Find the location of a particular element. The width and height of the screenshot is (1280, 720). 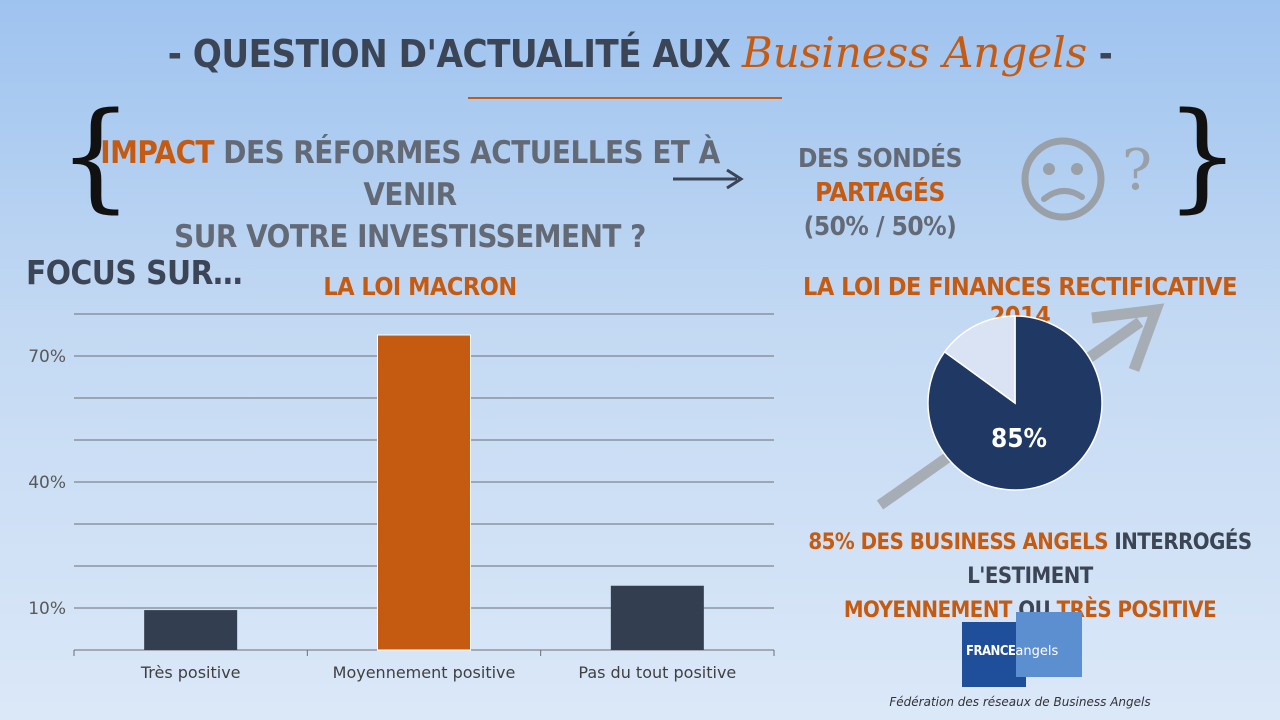

question-line2: SUR VOTRE INVESTISSEMENT ? is located at coordinates (410, 237).